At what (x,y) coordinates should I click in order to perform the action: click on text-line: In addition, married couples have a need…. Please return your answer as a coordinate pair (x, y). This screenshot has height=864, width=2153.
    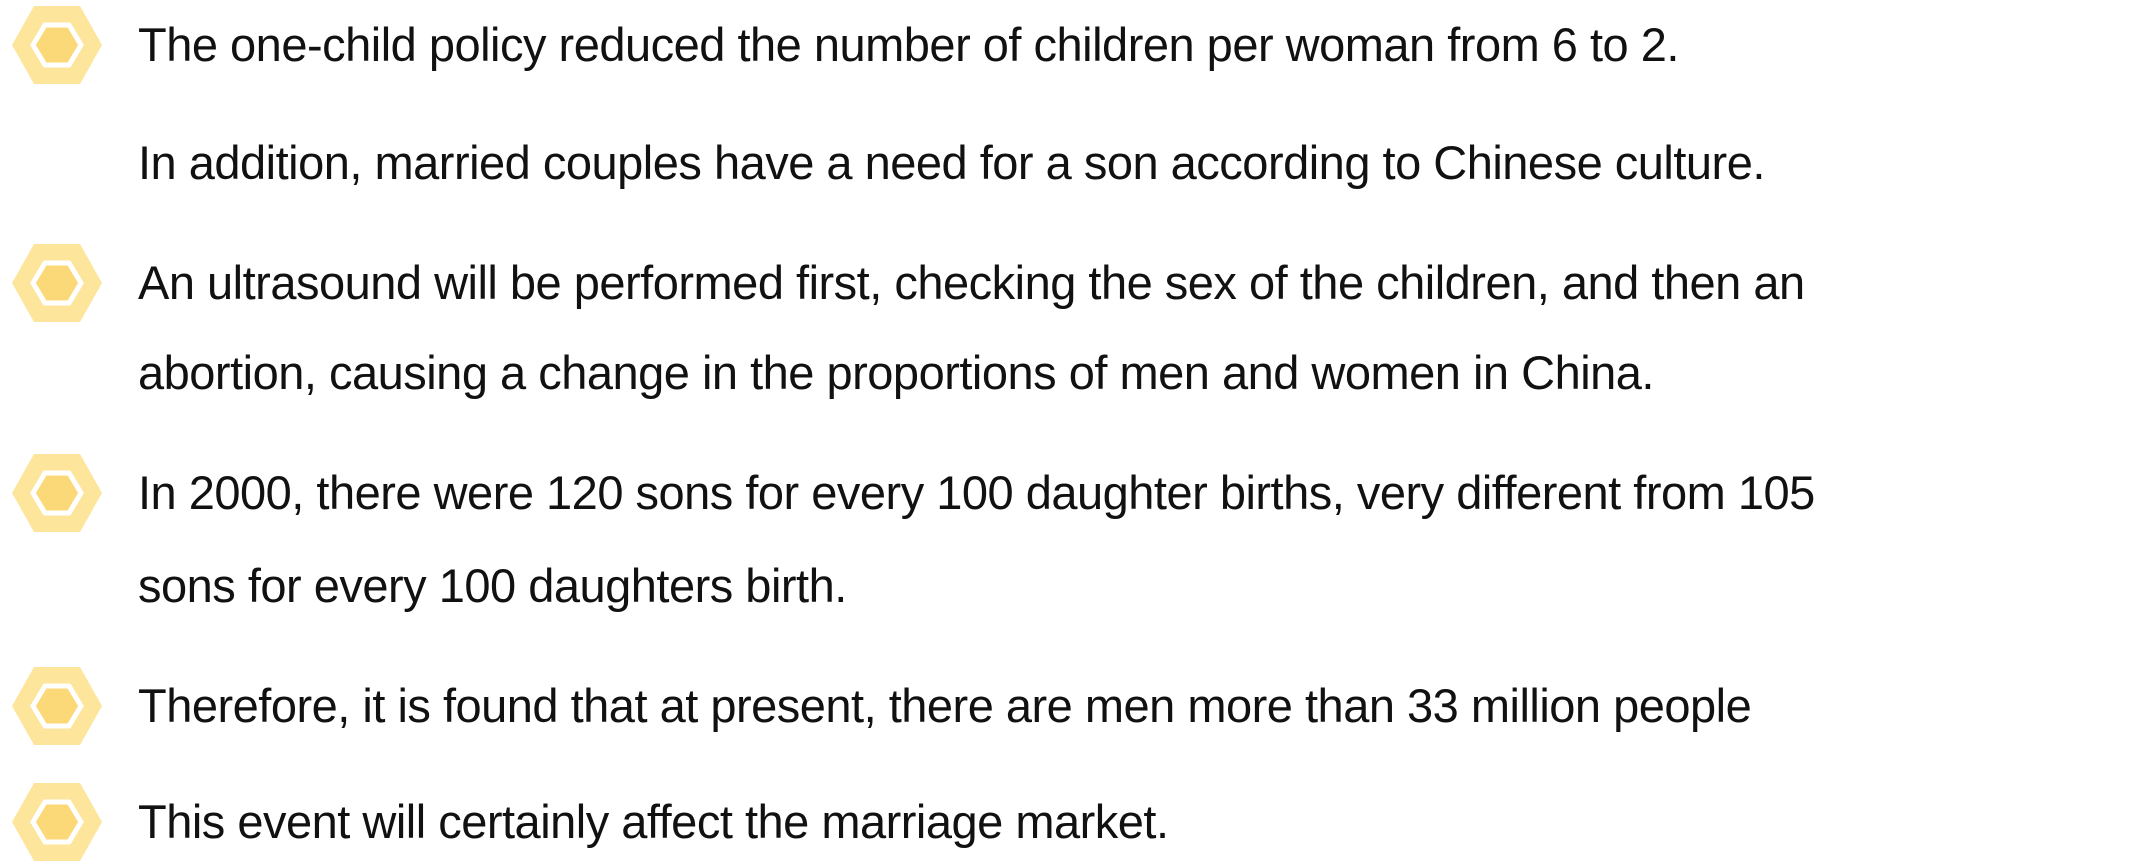
    Looking at the image, I should click on (951, 162).